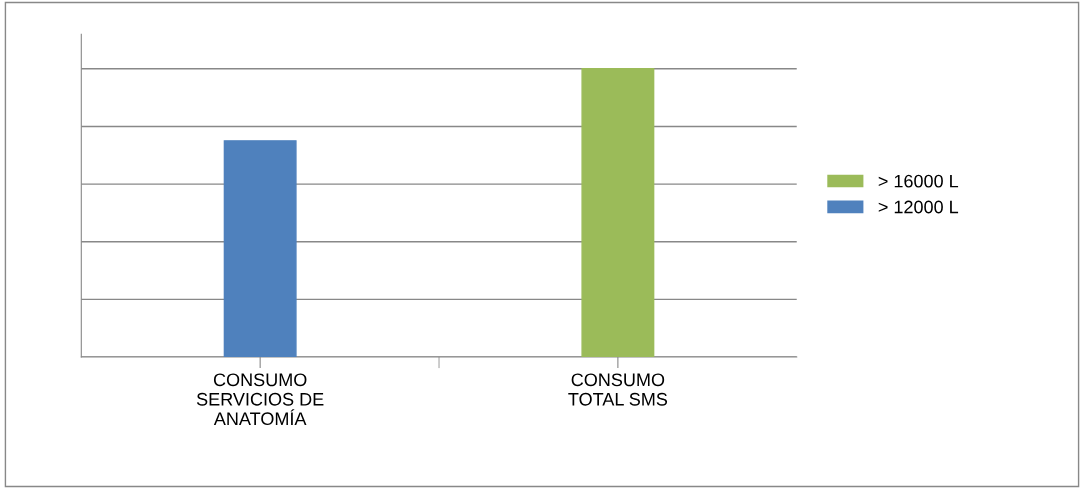 The height and width of the screenshot is (489, 1084). Describe the element at coordinates (260, 399) in the screenshot. I see `x-tick-label: CONSUMO SERVICIOS DE ANATOMÍA` at that location.